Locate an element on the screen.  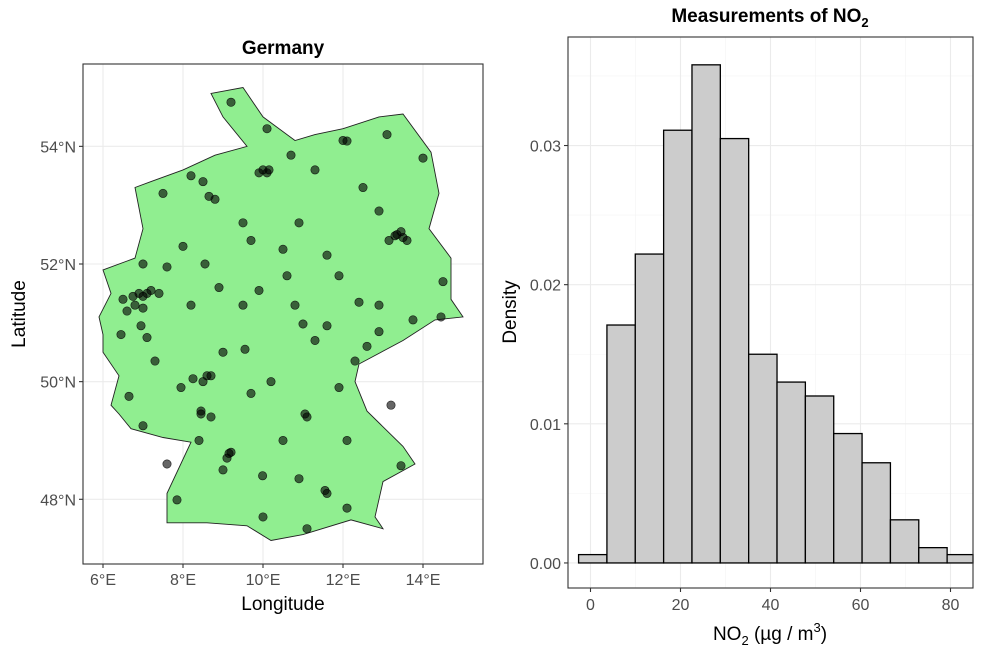
histogram-y-tick-label: 0.00 is located at coordinates (545, 564).